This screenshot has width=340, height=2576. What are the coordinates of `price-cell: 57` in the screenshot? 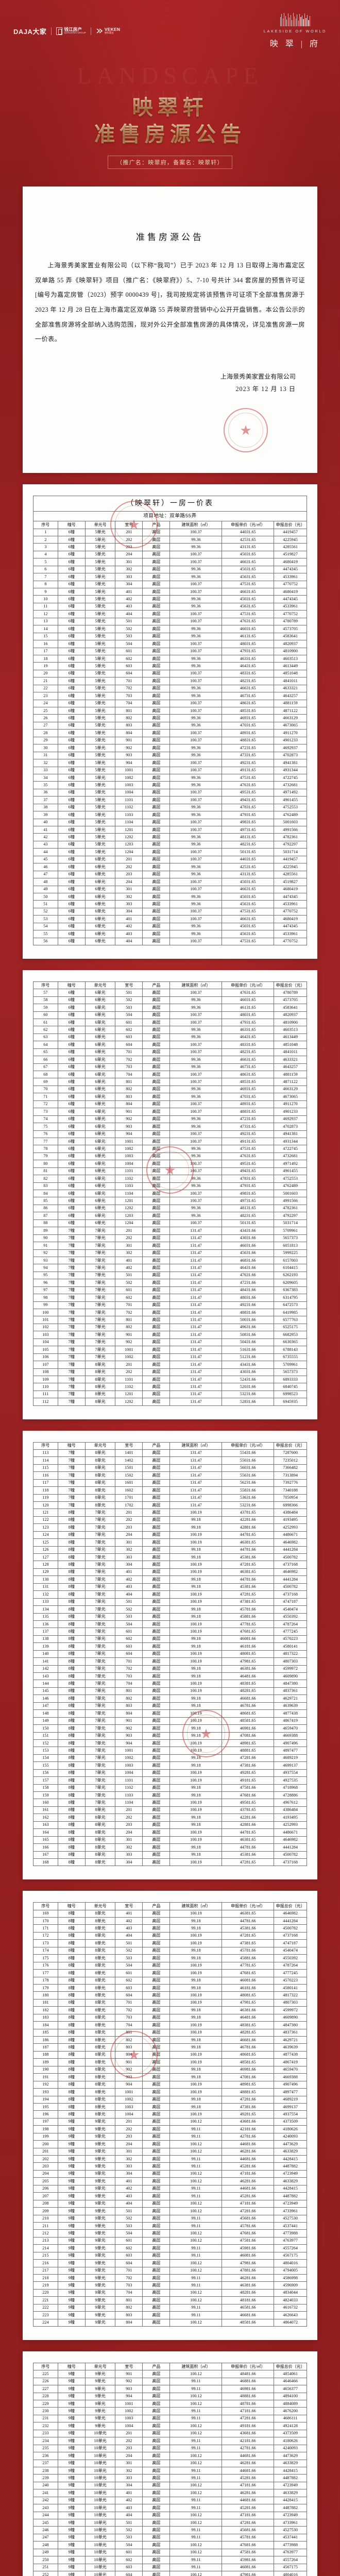 It's located at (45, 993).